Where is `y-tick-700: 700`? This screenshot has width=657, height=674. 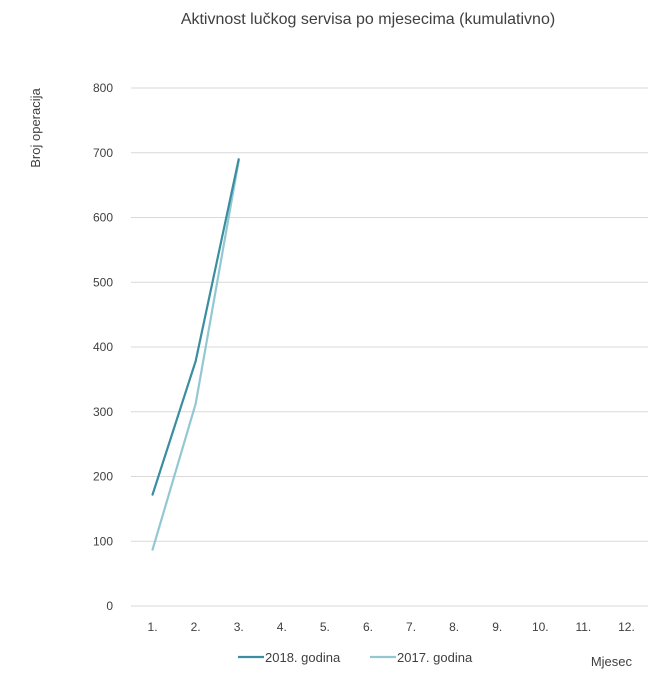 y-tick-700: 700 is located at coordinates (103, 153).